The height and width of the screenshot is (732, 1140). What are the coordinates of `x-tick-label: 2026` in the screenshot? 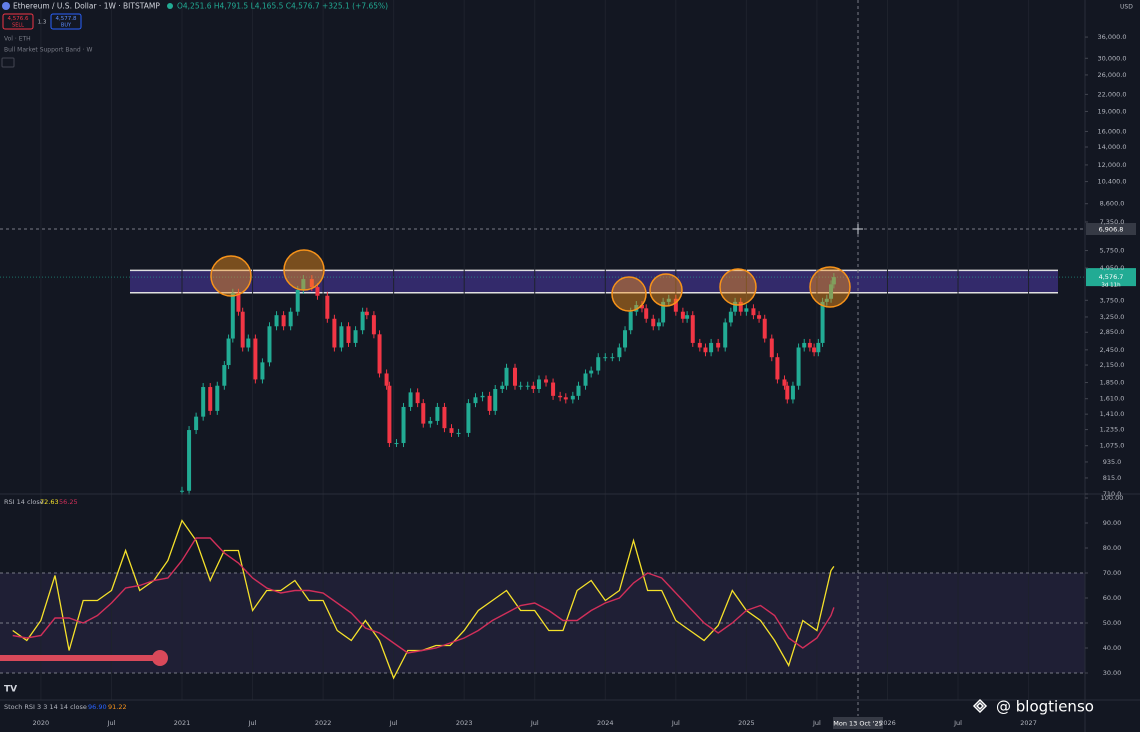 It's located at (887, 723).